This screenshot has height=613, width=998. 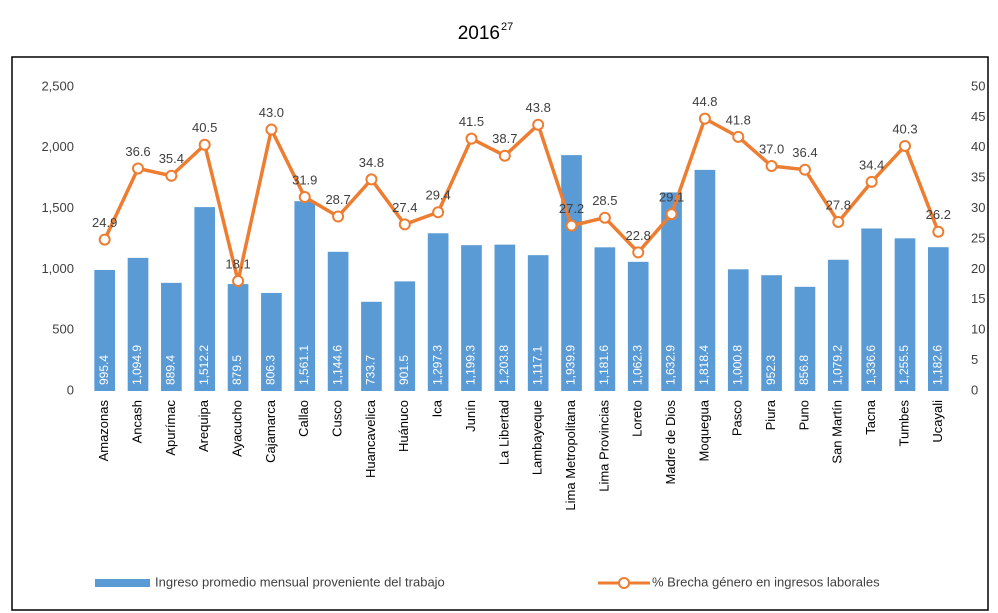 I want to click on x-tick-label: Ucayali, so click(x=937, y=421).